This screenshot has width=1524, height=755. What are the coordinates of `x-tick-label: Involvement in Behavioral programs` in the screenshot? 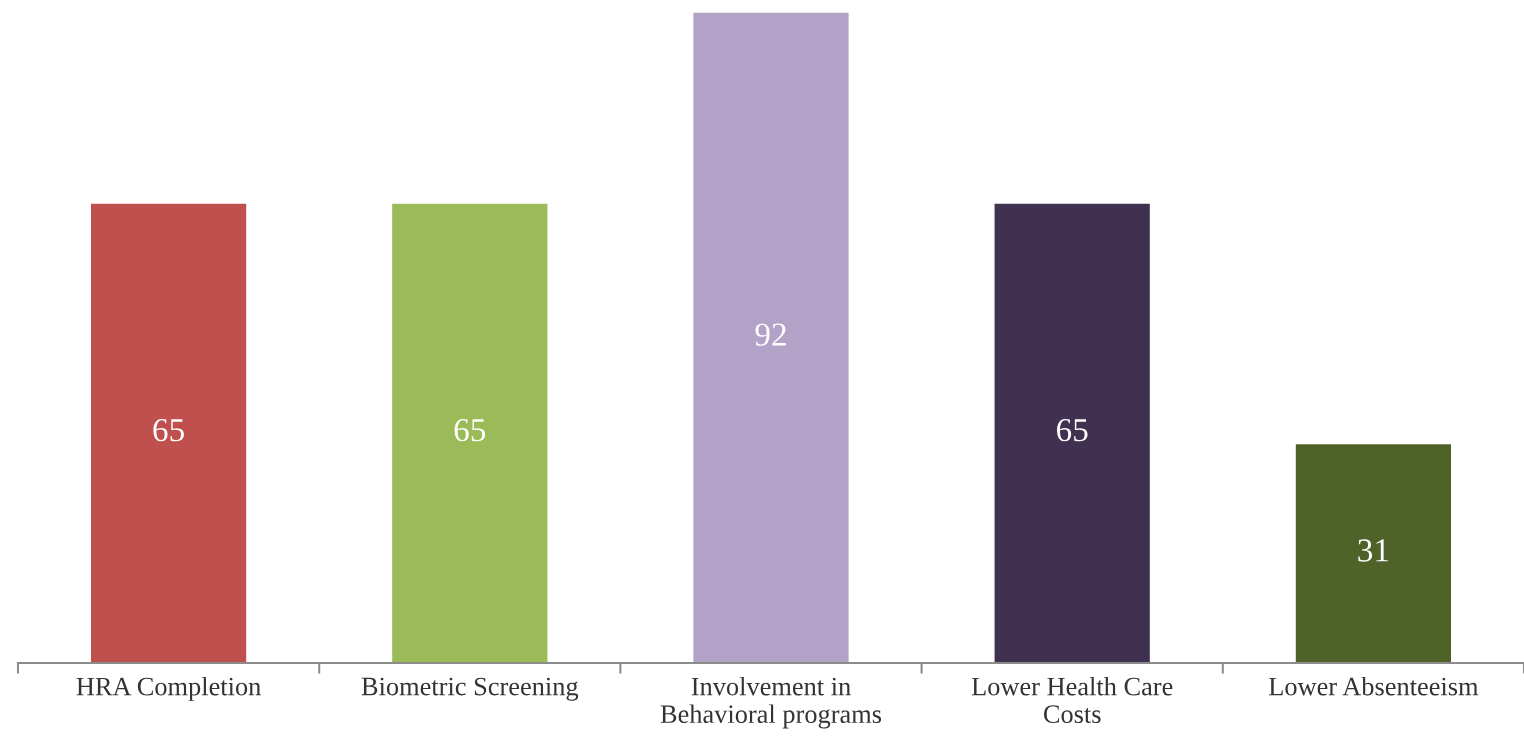 It's located at (771, 702).